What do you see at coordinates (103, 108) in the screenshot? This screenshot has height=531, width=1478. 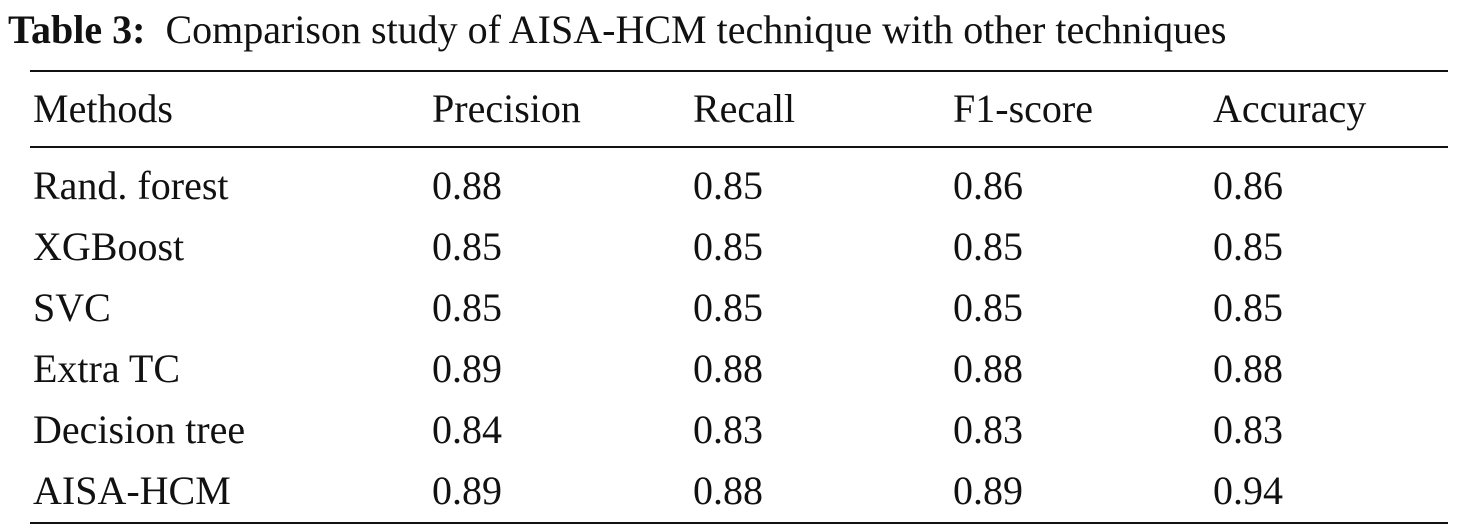 I see `header-methods: Methods` at bounding box center [103, 108].